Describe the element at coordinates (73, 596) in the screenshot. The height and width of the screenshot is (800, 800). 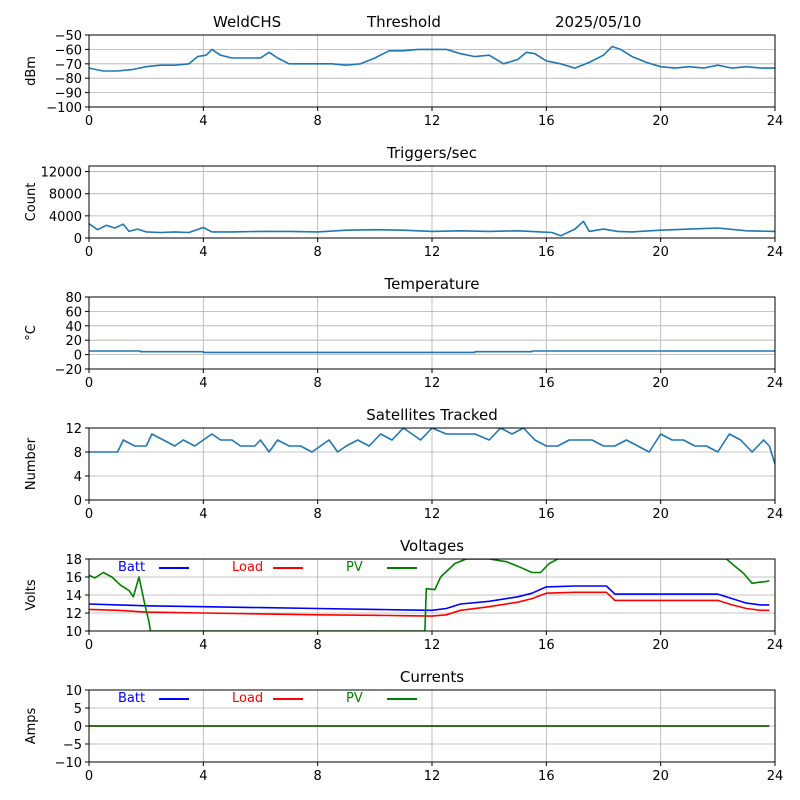
I see `y-tick-label: 14` at that location.